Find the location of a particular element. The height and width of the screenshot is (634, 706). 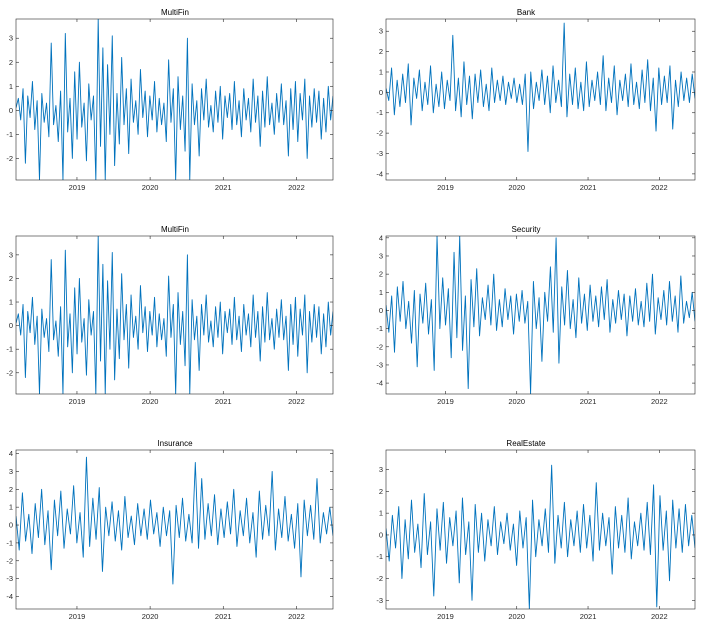

panel-title: RealEstate is located at coordinates (526, 443).